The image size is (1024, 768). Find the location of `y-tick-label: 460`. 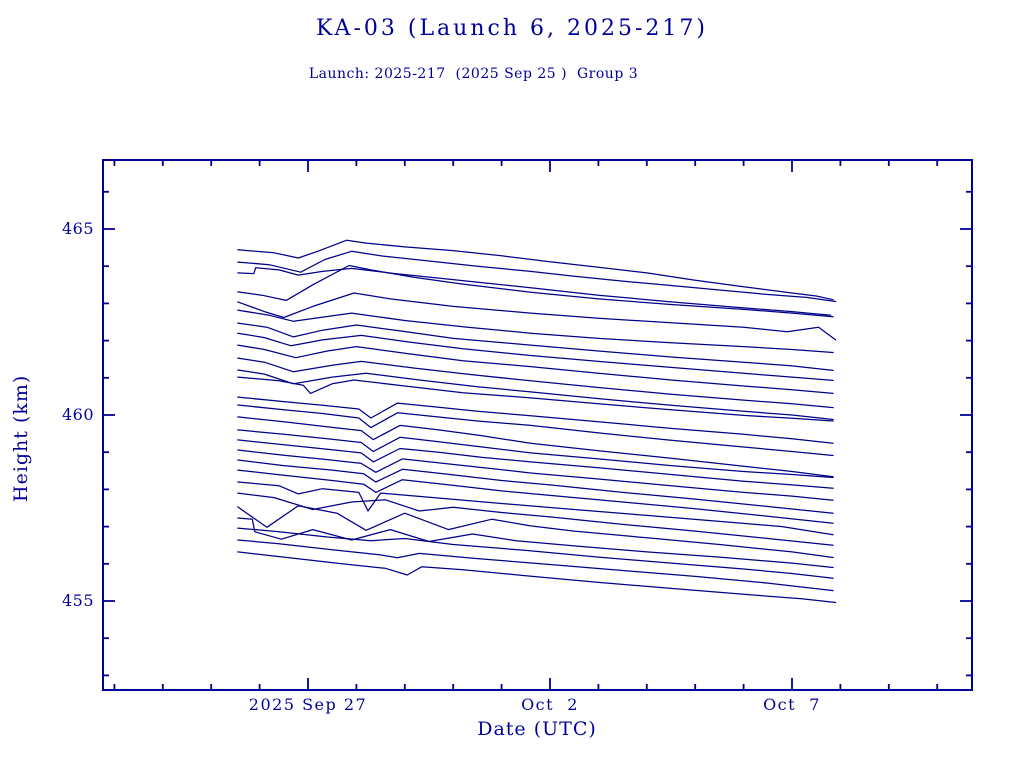

y-tick-label: 460 is located at coordinates (78, 414).